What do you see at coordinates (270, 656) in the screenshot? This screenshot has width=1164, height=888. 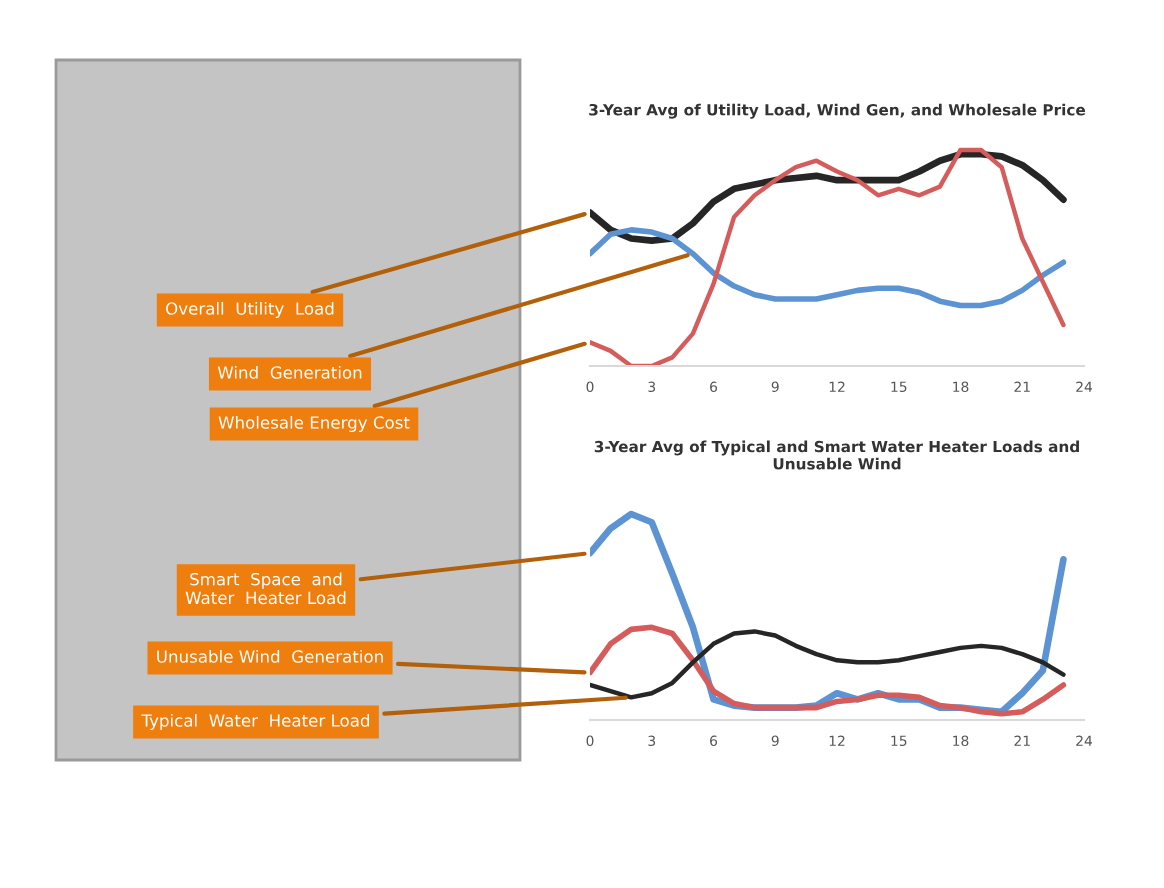 I see `text: Unusable Wind Generation` at bounding box center [270, 656].